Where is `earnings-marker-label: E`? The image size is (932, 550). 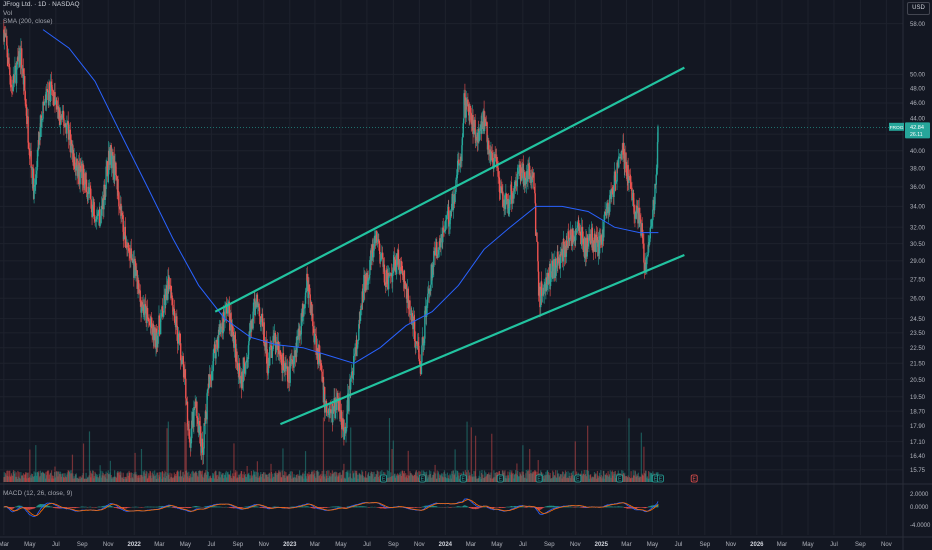 earnings-marker-label: E is located at coordinates (384, 480).